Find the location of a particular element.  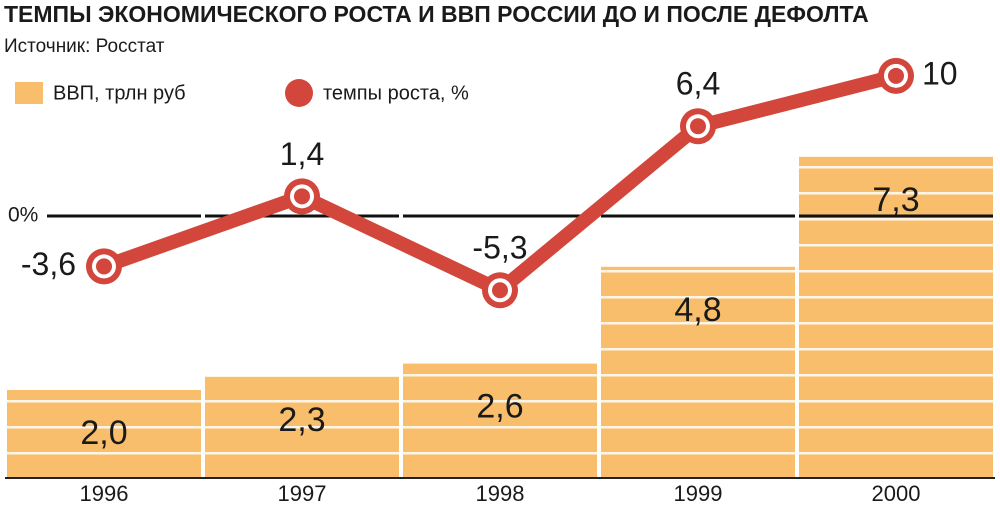

line-value-label: -5,3 is located at coordinates (499, 248).